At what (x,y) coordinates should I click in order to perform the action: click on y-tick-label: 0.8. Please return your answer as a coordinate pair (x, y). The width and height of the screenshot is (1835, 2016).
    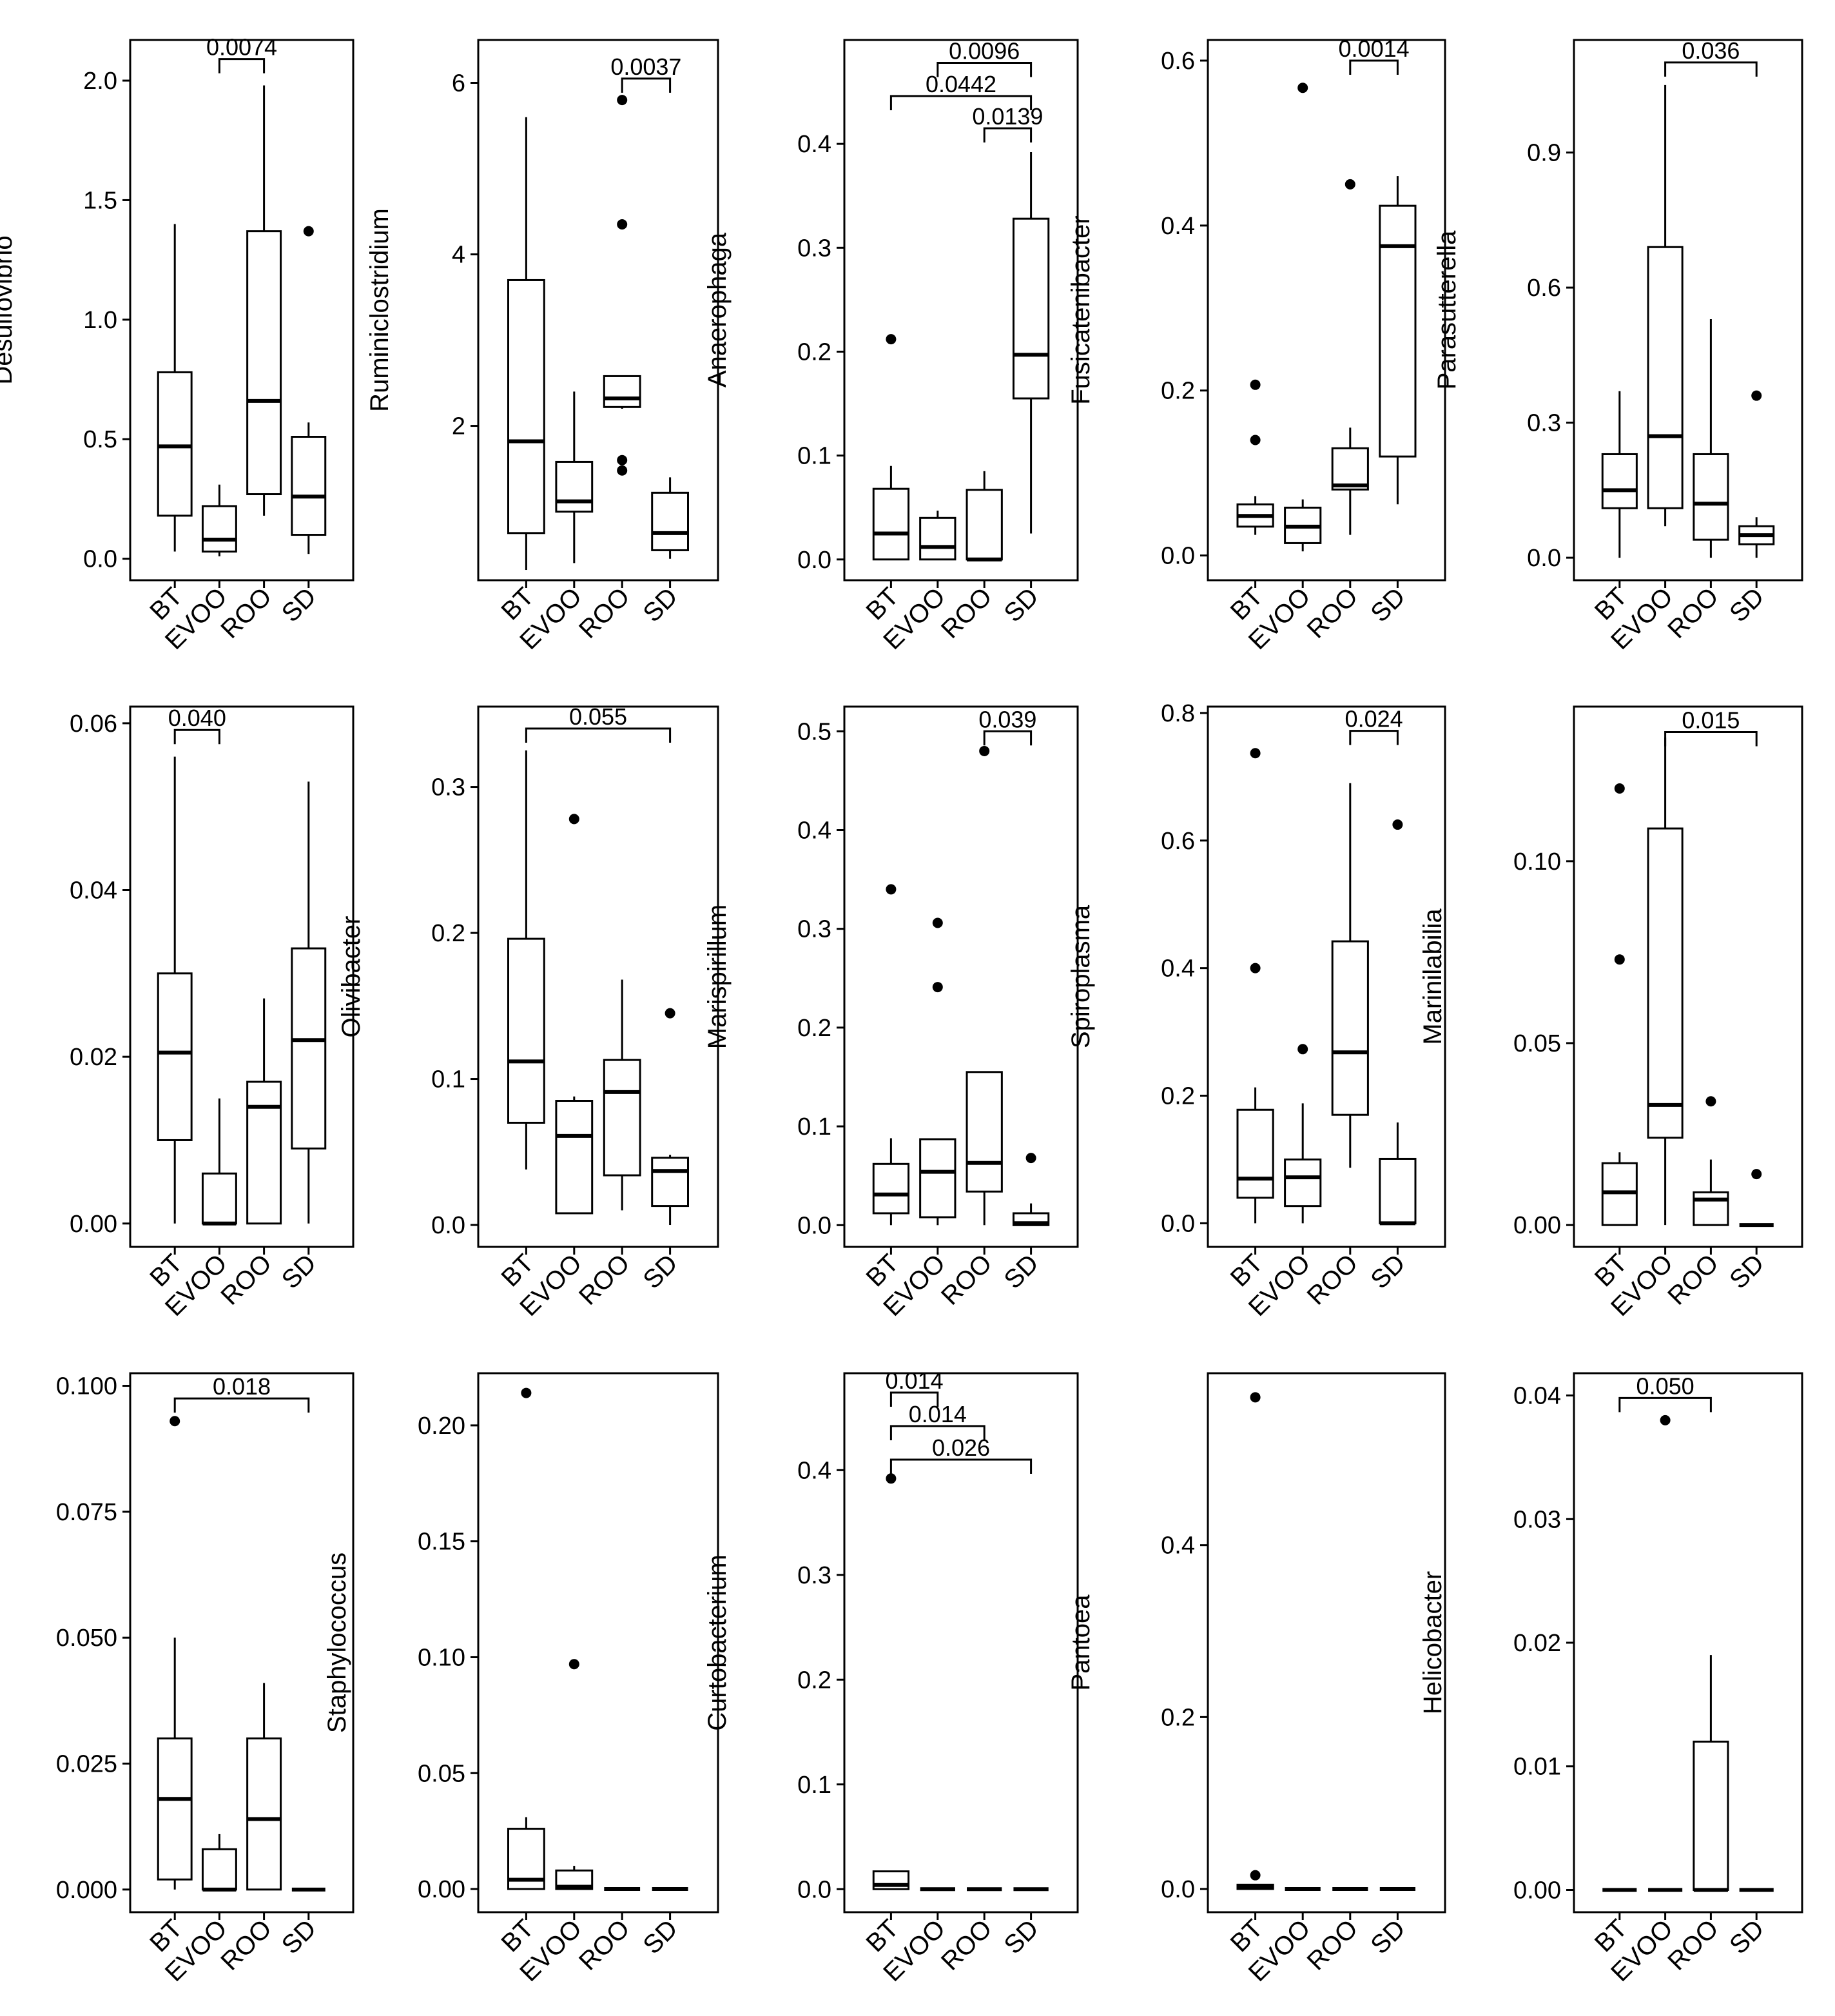
    Looking at the image, I should click on (1178, 713).